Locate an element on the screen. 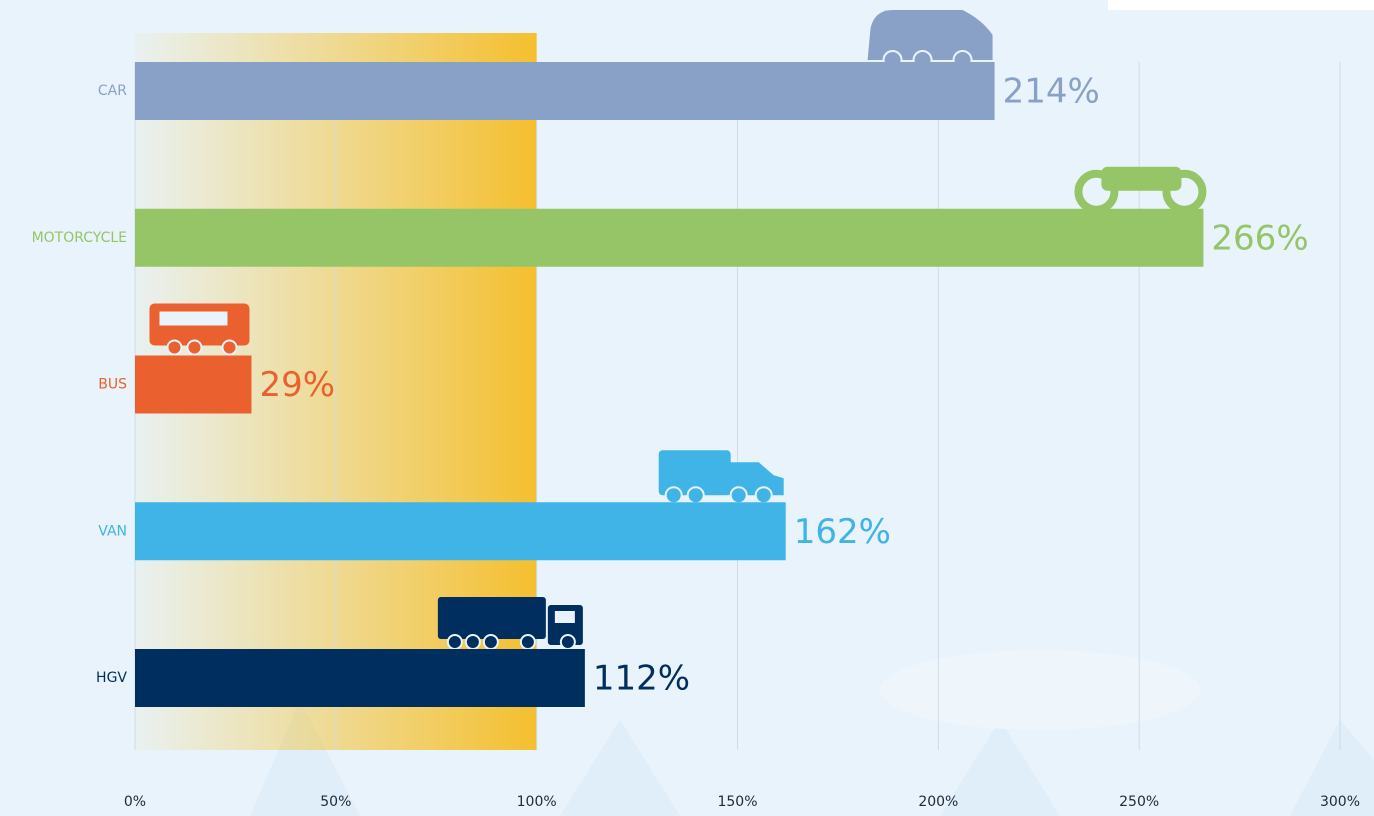 Image resolution: width=1374 pixels, height=816 pixels. x-tick-label: 100% is located at coordinates (537, 802).